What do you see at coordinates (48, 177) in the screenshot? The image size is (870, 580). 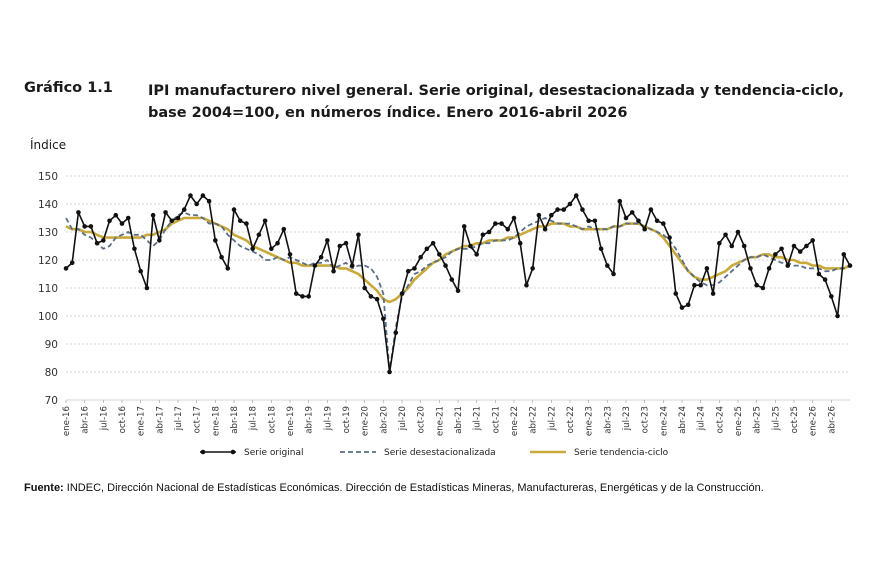 I see `y-tick-label: 150` at bounding box center [48, 177].